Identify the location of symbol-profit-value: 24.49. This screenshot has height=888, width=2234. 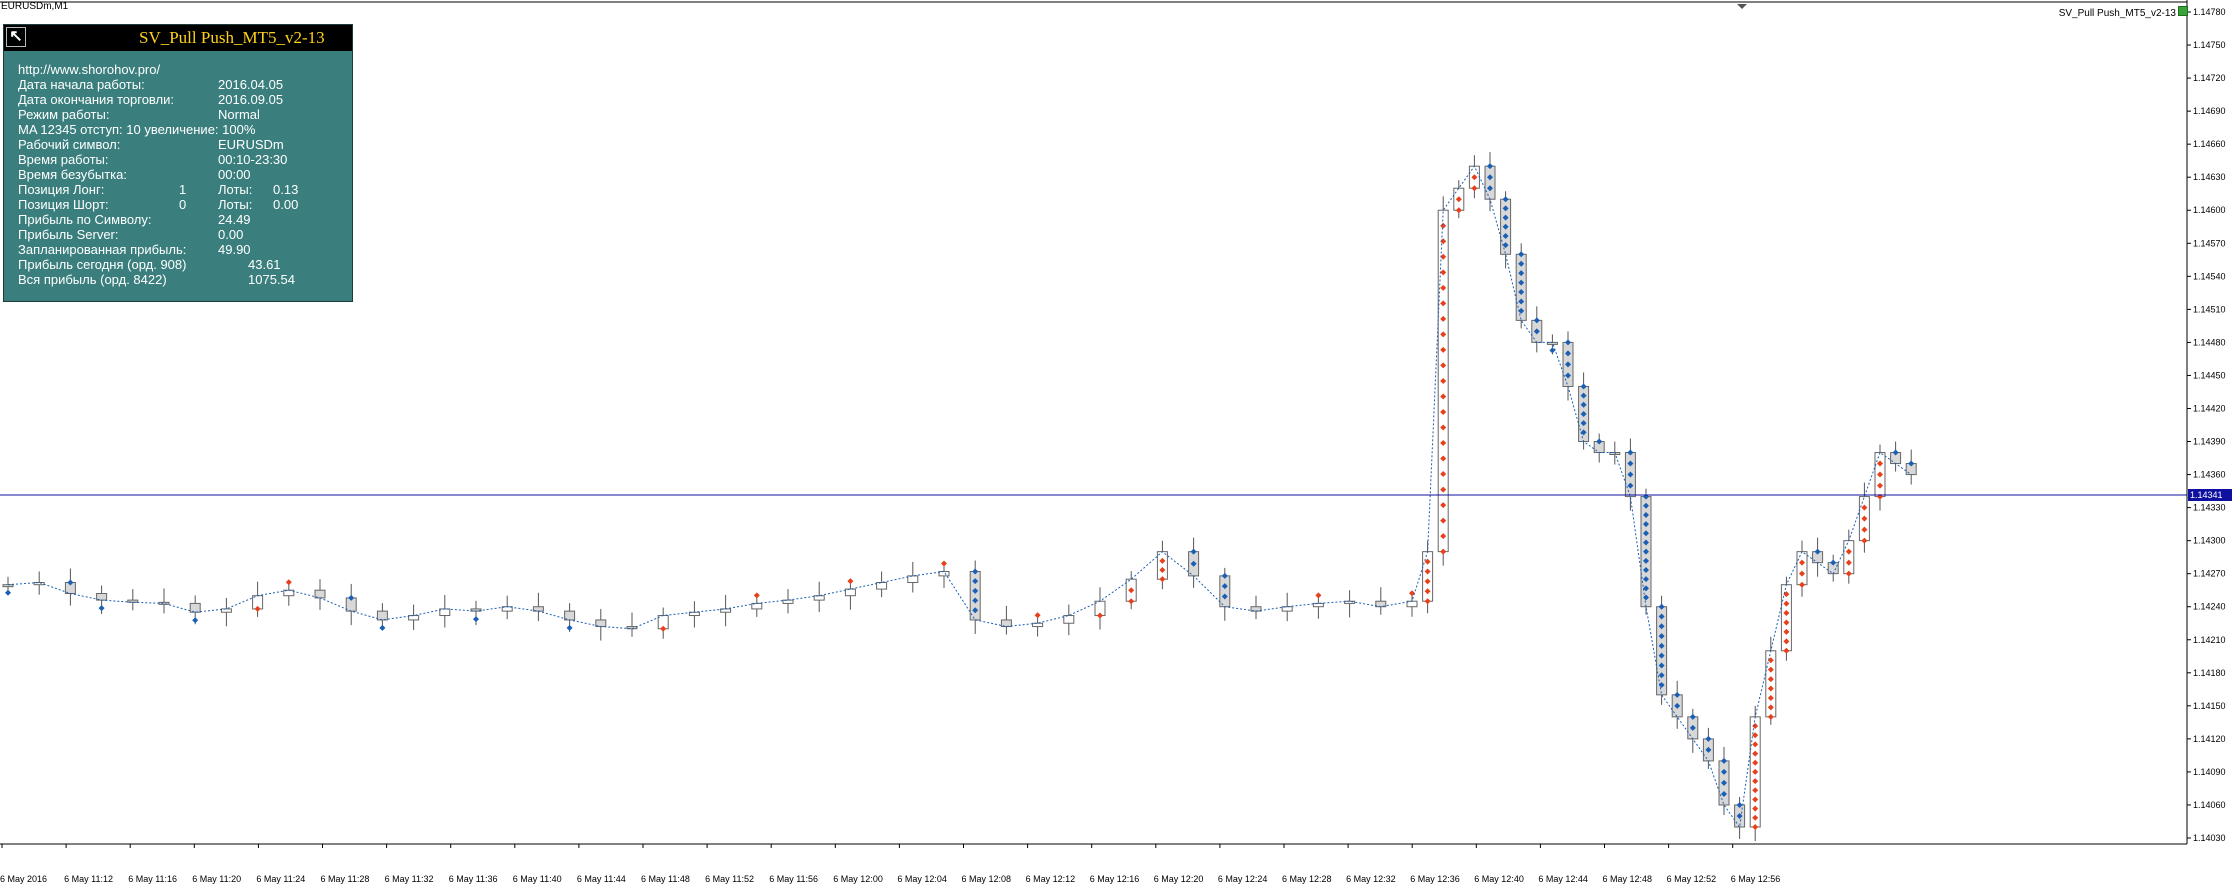
(234, 219).